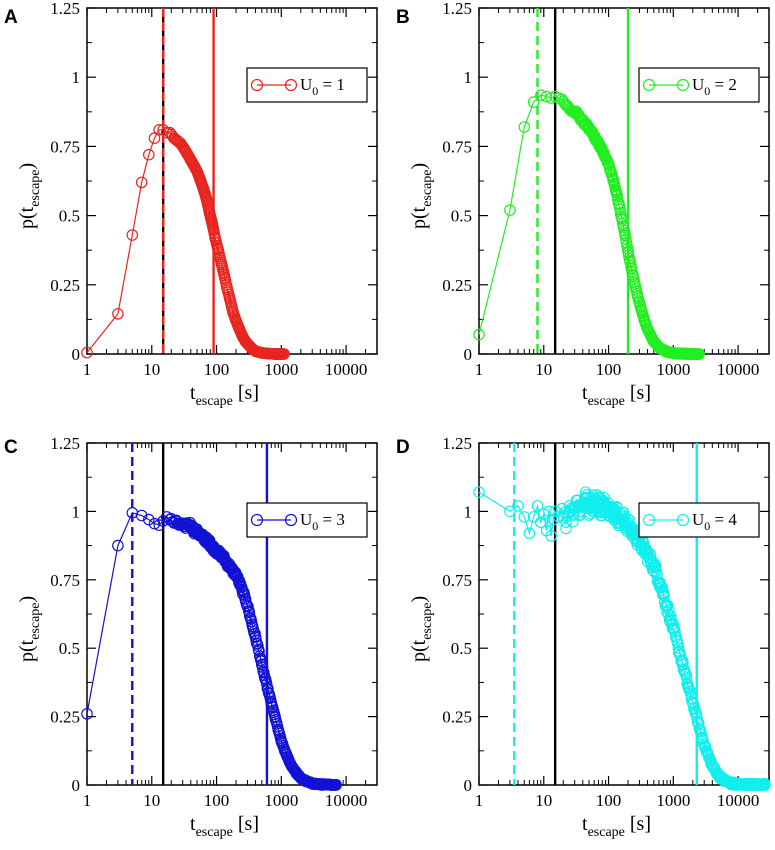  What do you see at coordinates (291, 85) in the screenshot?
I see `panel-a-legend-marker-right` at bounding box center [291, 85].